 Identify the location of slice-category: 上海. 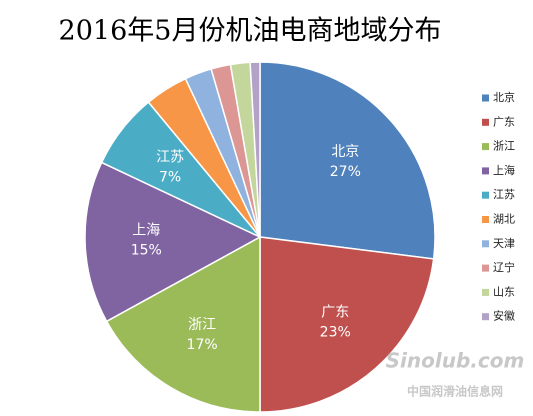
(146, 231).